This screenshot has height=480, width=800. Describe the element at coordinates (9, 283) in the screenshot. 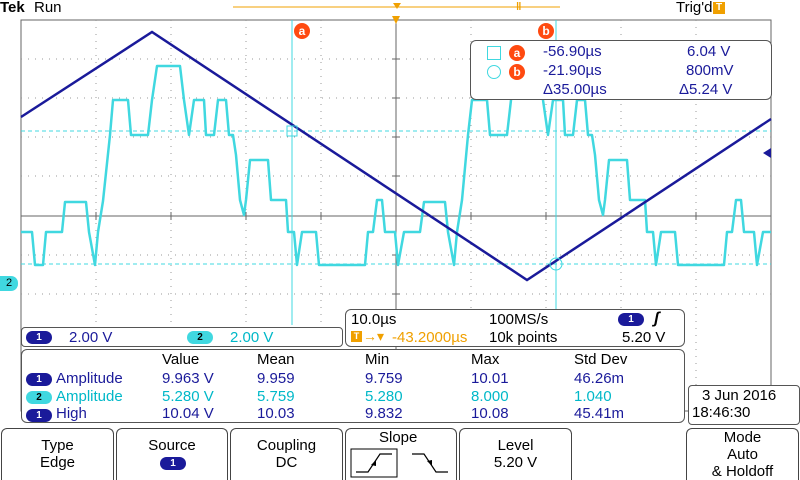

I see `ch2-ground-marker: 2` at that location.